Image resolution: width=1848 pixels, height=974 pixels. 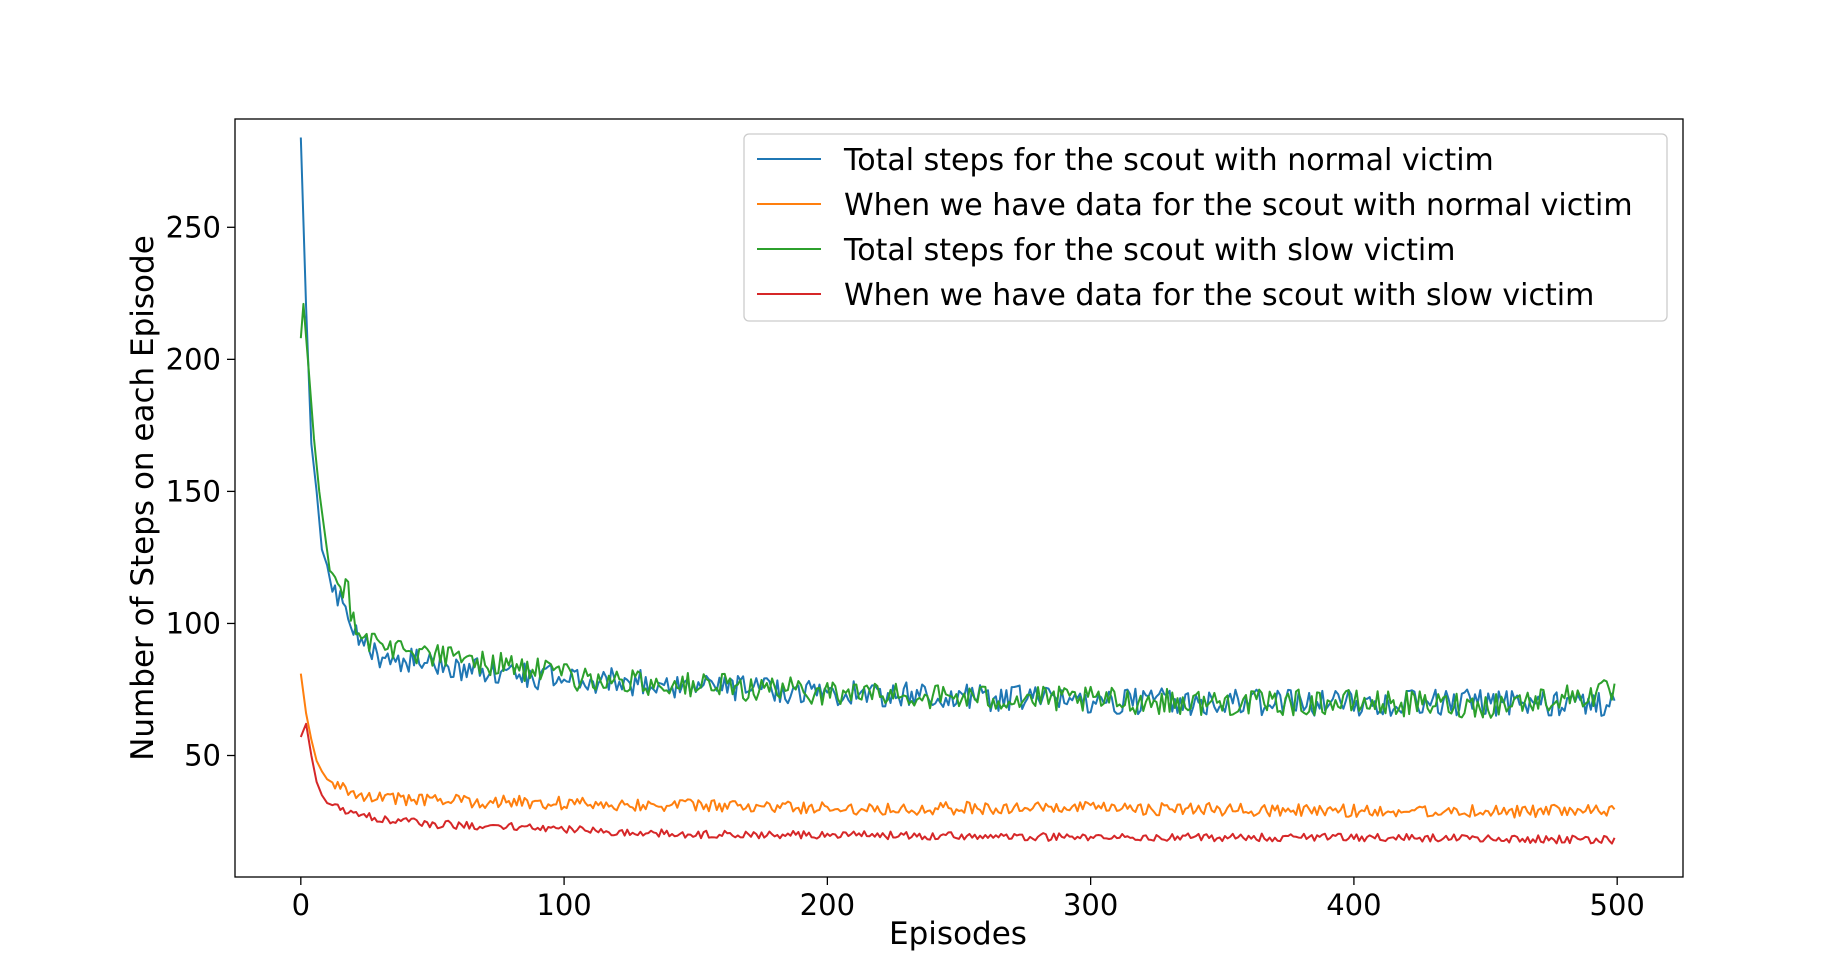 What do you see at coordinates (202, 756) in the screenshot?
I see `y-tick-label: 50` at bounding box center [202, 756].